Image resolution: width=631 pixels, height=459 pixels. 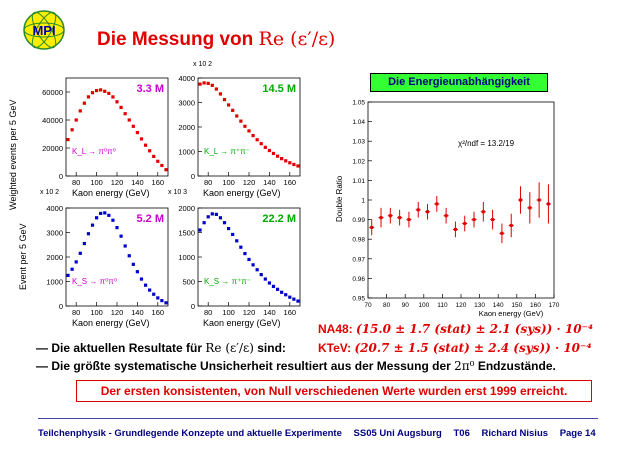 I want to click on y-tick-label: 1, so click(x=363, y=201).